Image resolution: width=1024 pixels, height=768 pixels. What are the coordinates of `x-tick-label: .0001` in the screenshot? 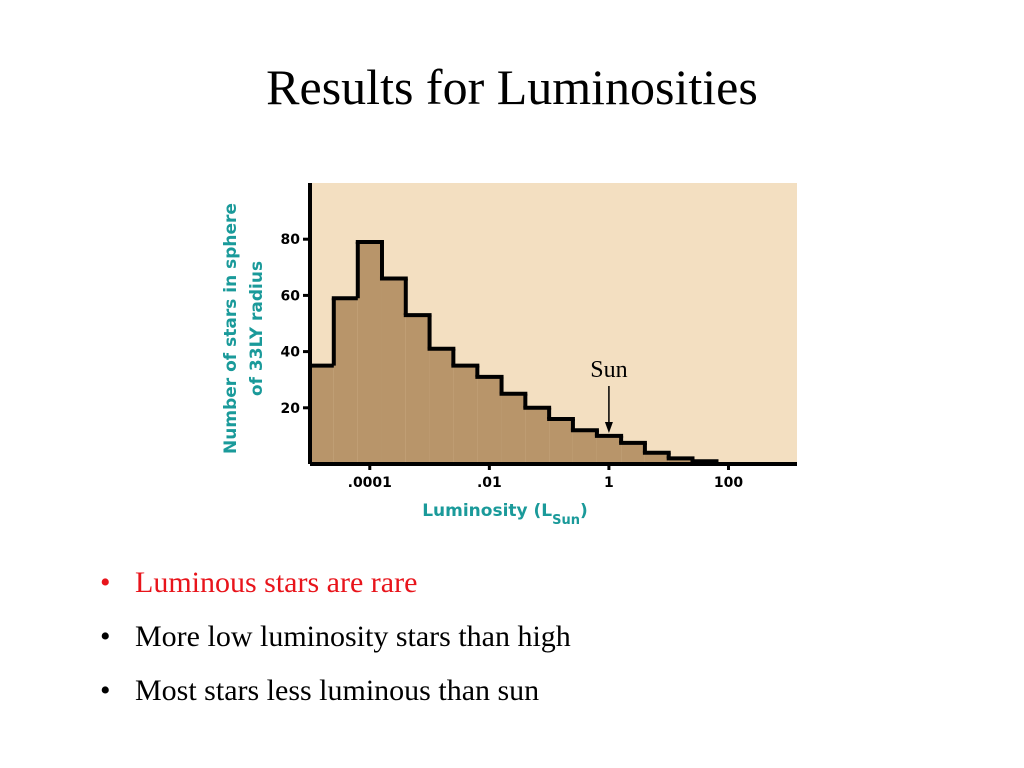 It's located at (370, 483).